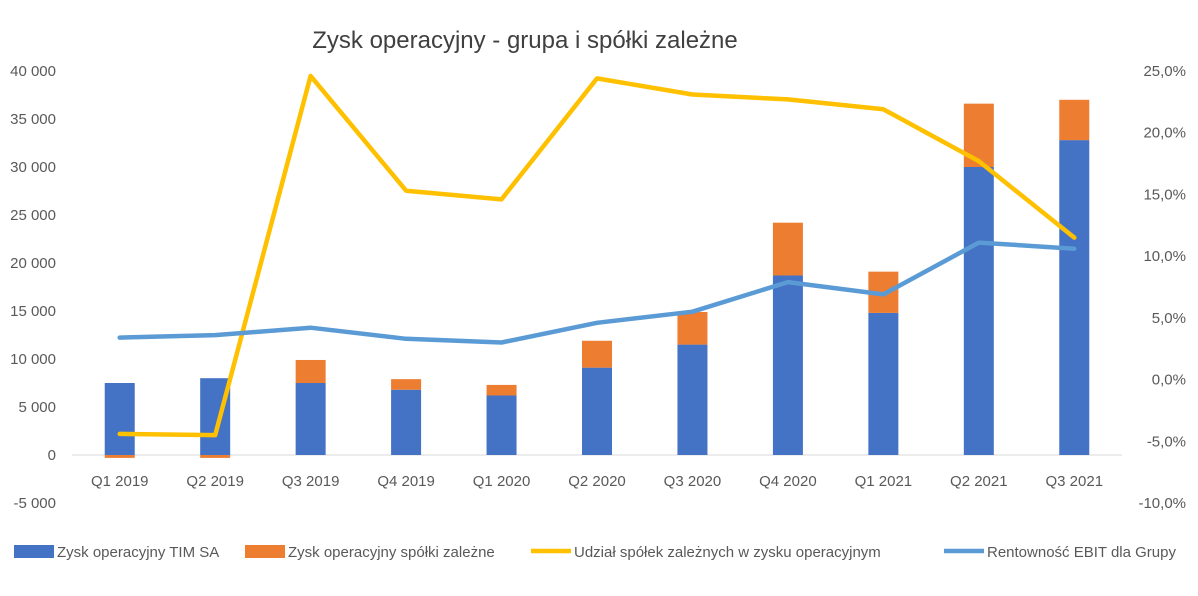 The image size is (1198, 596). Describe the element at coordinates (33, 215) in the screenshot. I see `left-axis-tick-label: 25 000` at that location.